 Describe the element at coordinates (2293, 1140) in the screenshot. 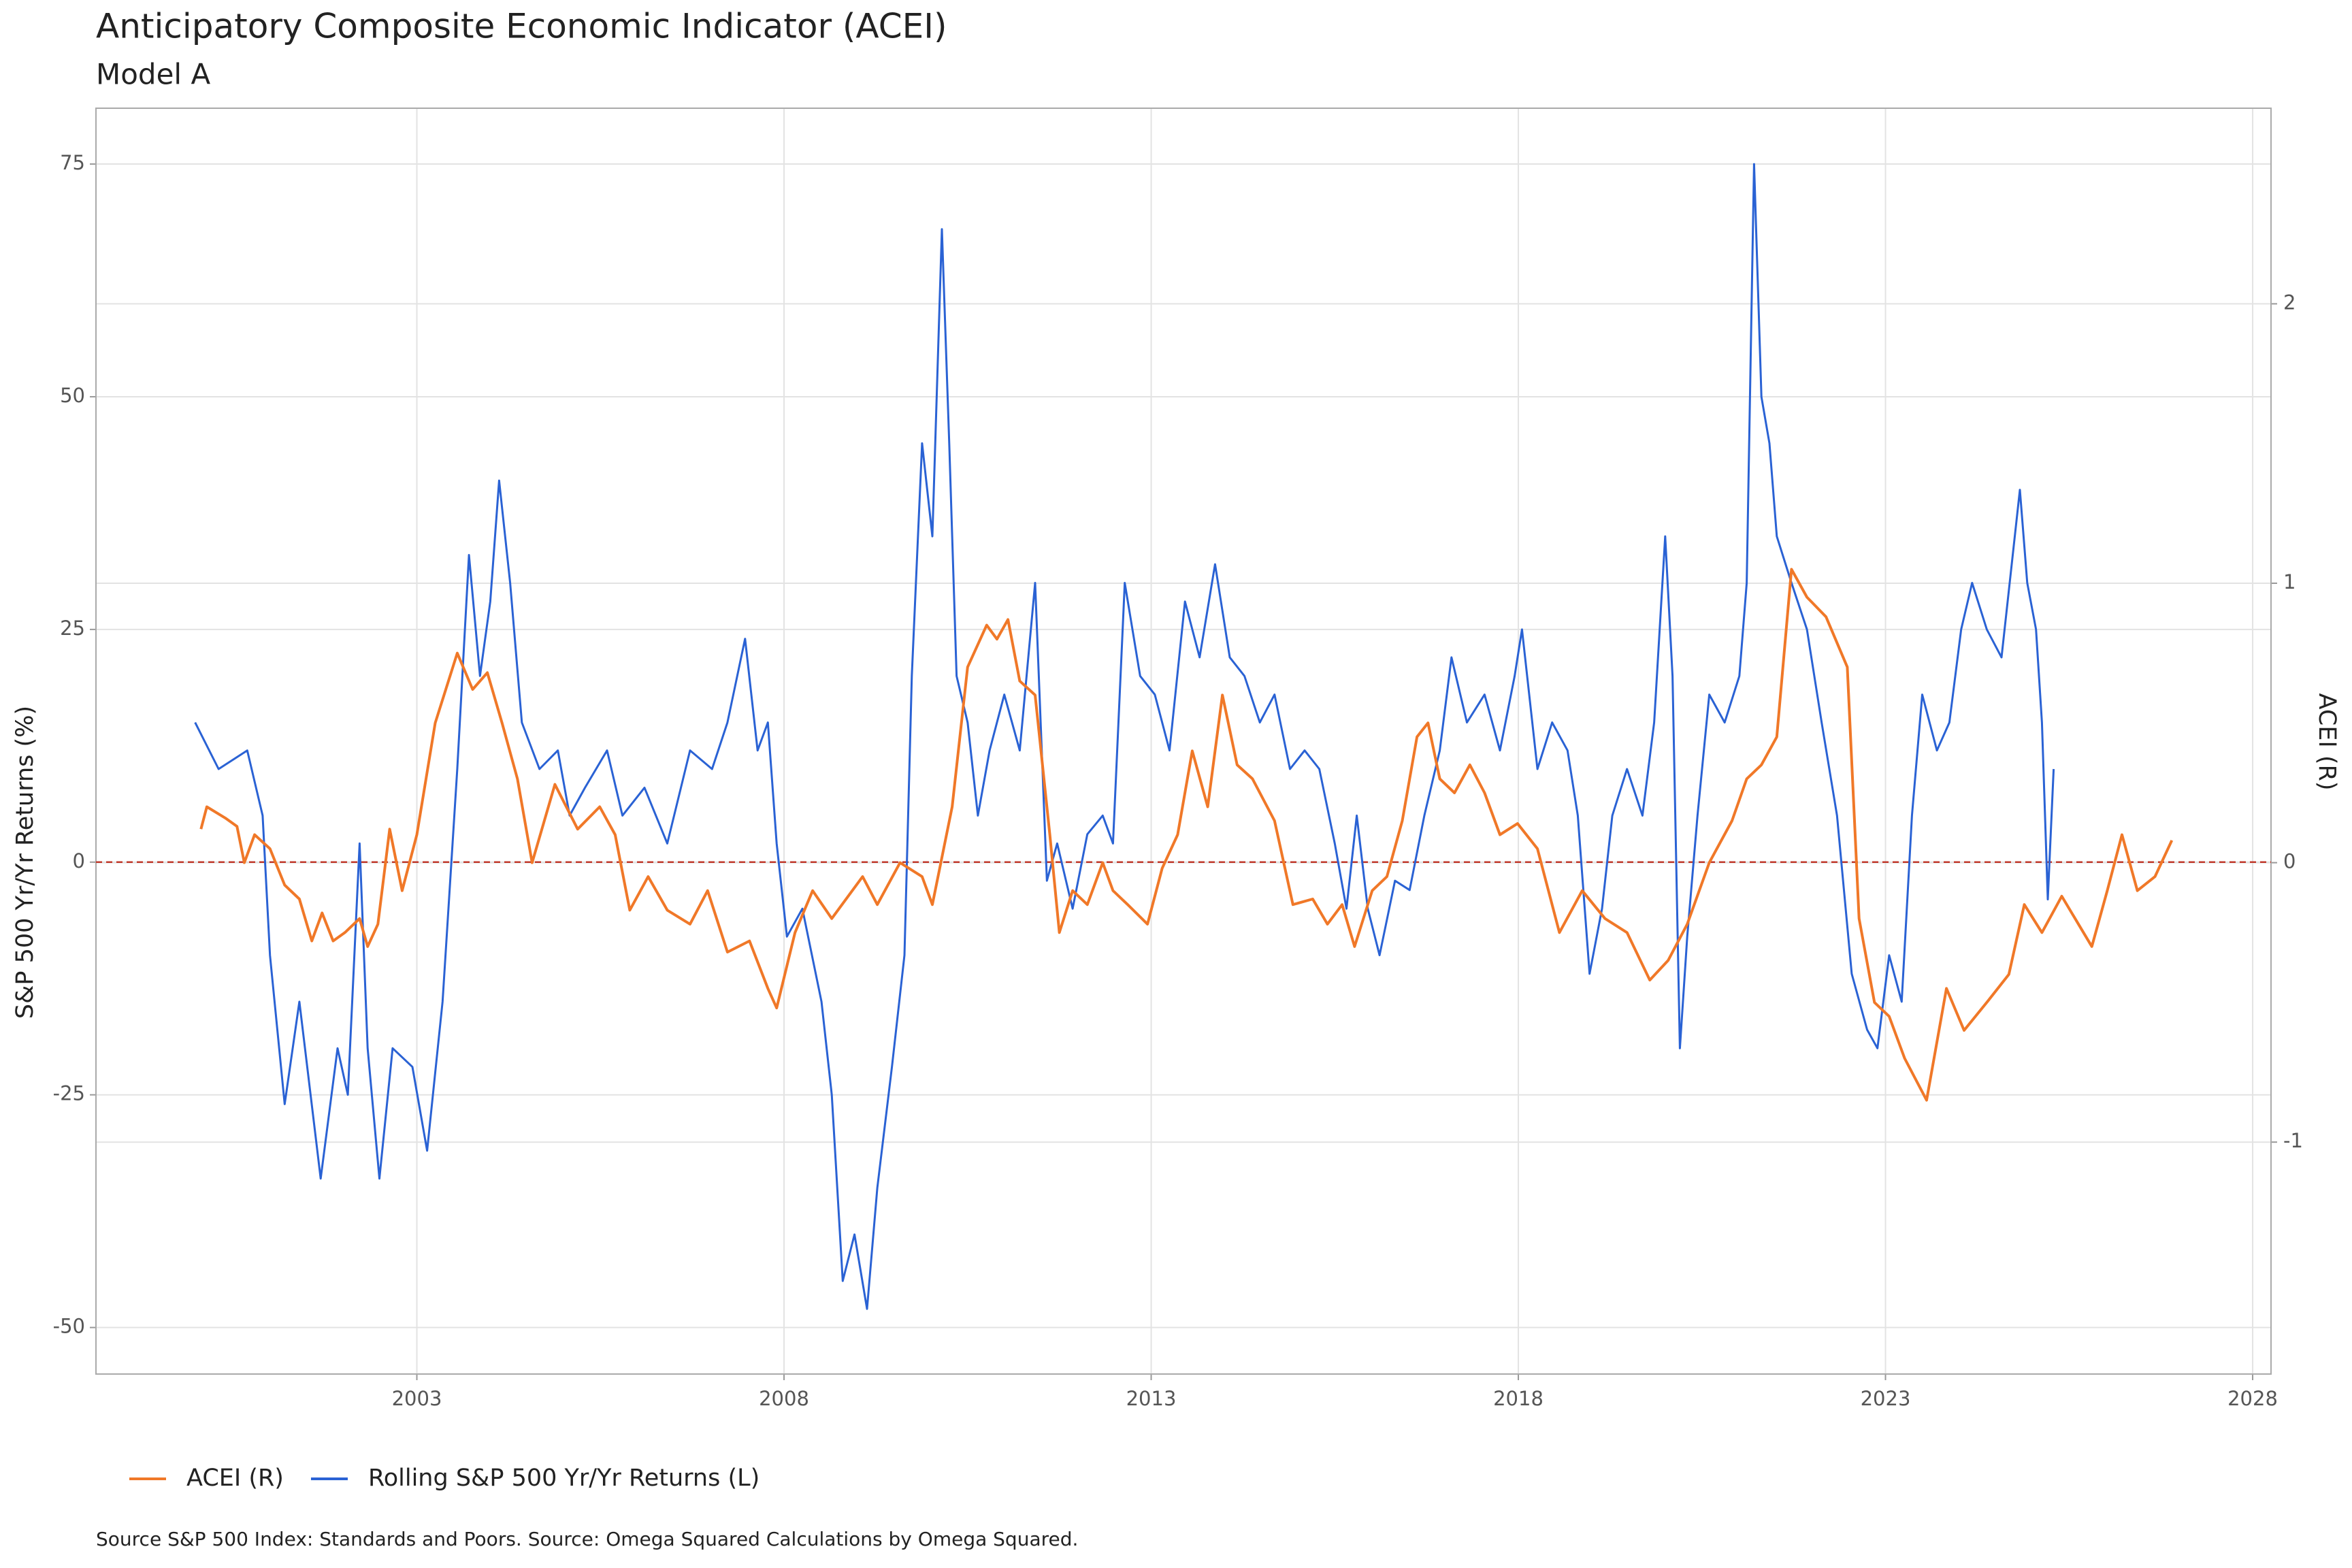

I see `y2-tick-label: -1` at that location.